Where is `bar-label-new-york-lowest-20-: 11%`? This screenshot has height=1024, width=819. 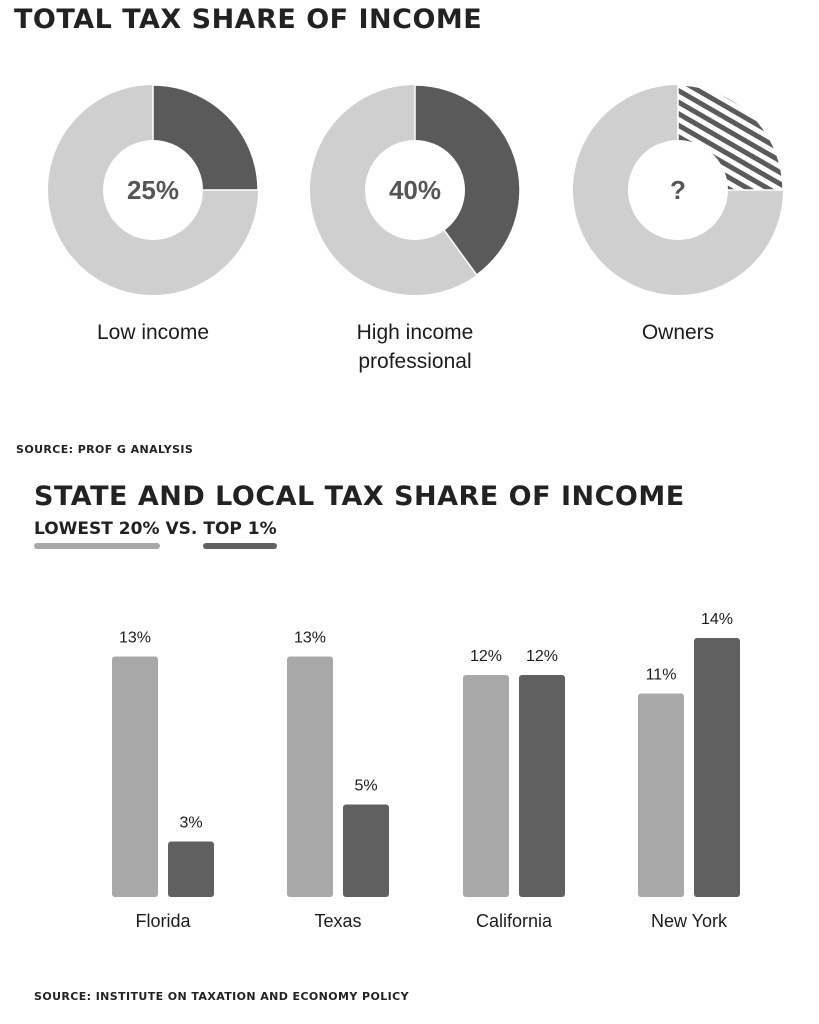 bar-label-new-york-lowest-20-: 11% is located at coordinates (661, 675).